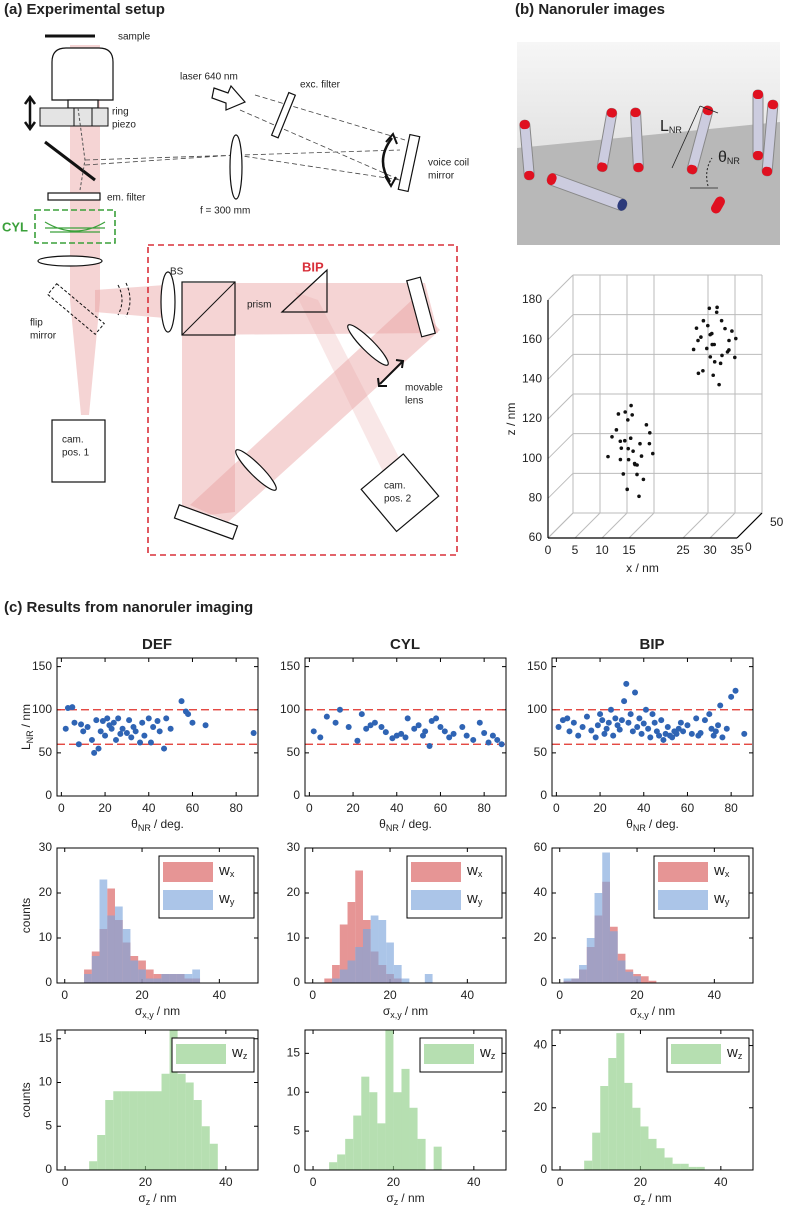  Describe the element at coordinates (290, 666) in the screenshot. I see `y-tick-label: 150` at that location.